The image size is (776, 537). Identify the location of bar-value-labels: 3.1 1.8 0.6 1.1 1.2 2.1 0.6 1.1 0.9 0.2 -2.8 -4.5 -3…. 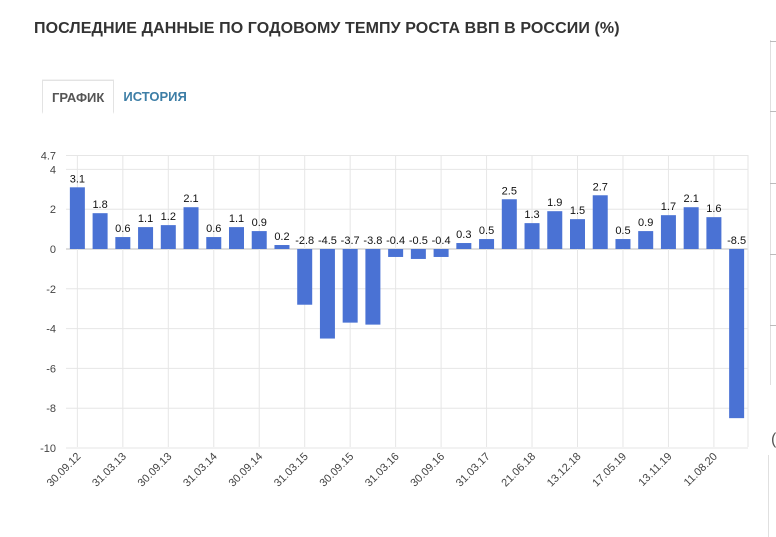
(408, 210).